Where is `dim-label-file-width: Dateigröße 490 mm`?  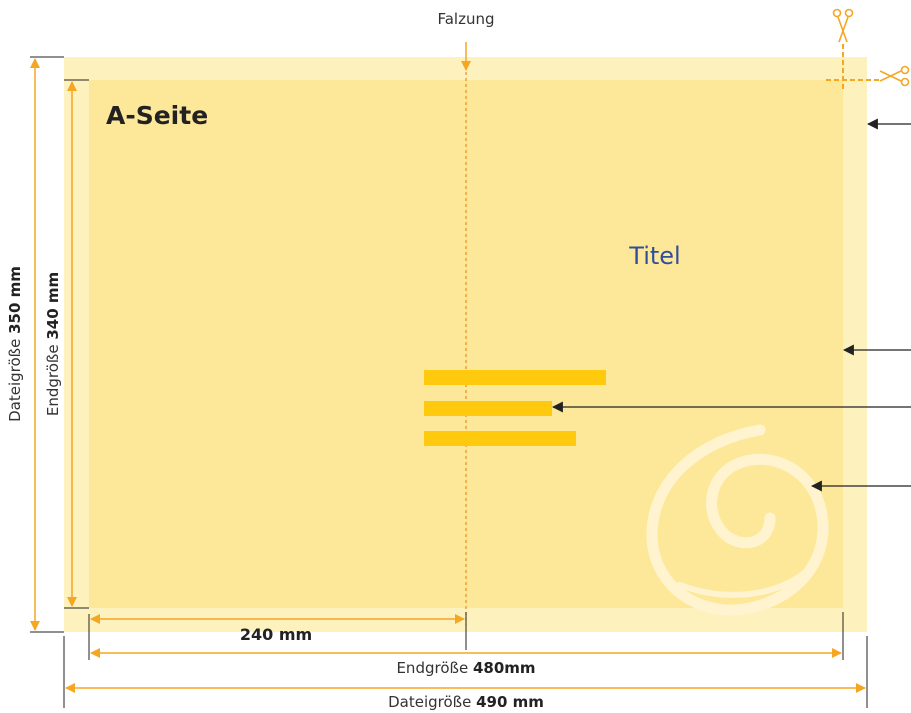 dim-label-file-width: Dateigröße 490 mm is located at coordinates (466, 702).